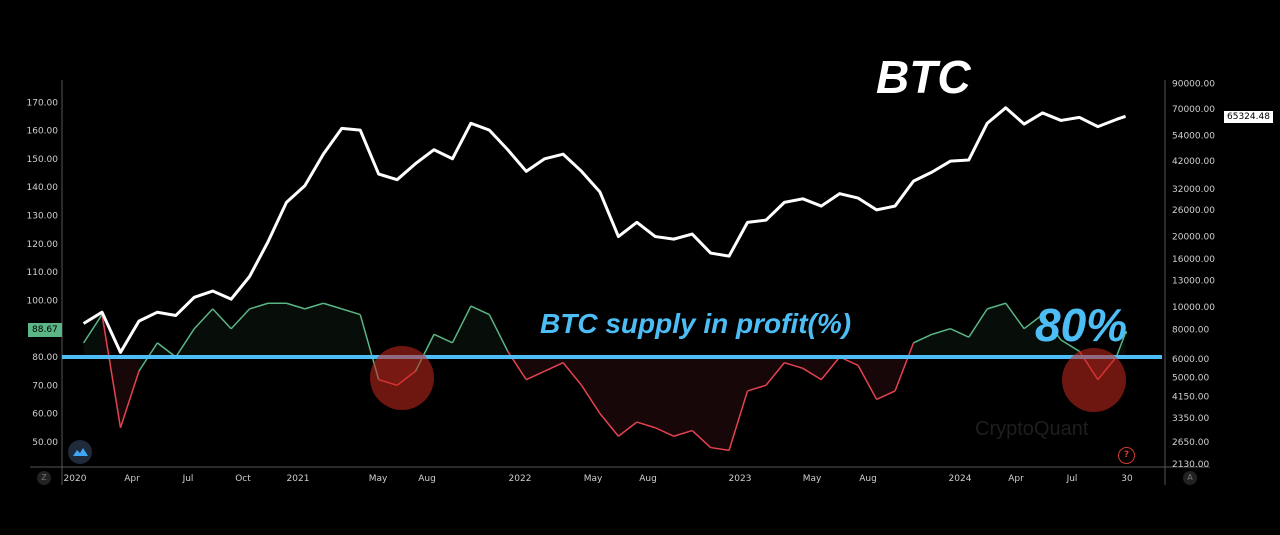 This screenshot has height=535, width=1280. I want to click on current-profit-label: 88.67, so click(45, 330).